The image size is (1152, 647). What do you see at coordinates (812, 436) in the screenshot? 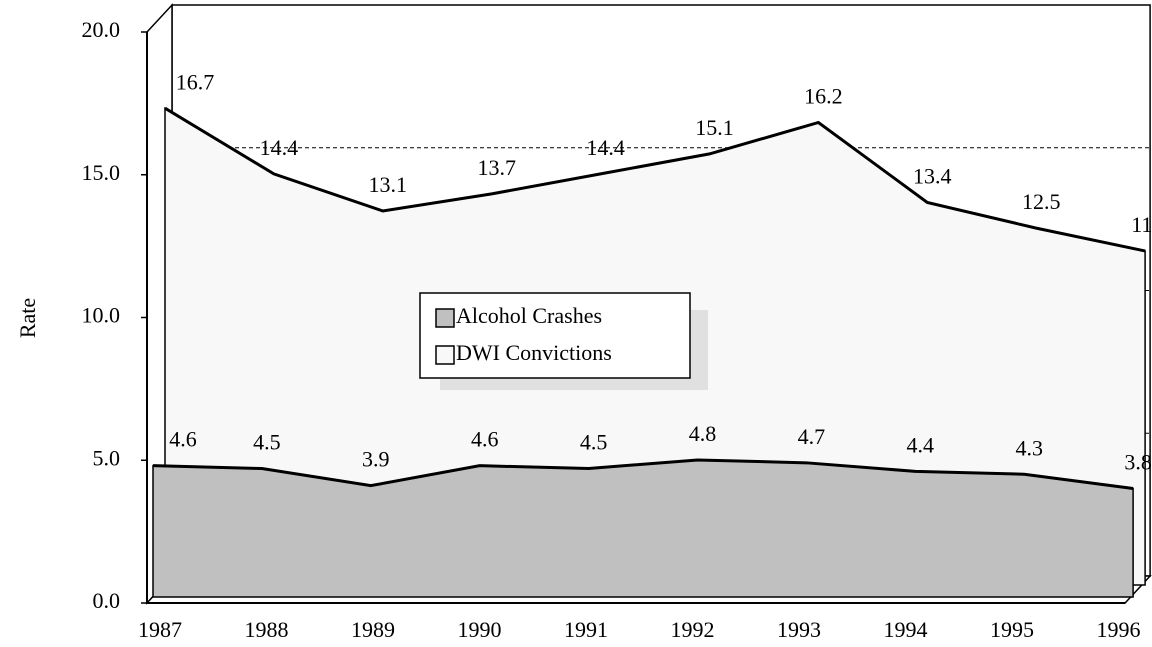
I see `data-label: 4.7` at bounding box center [812, 436].